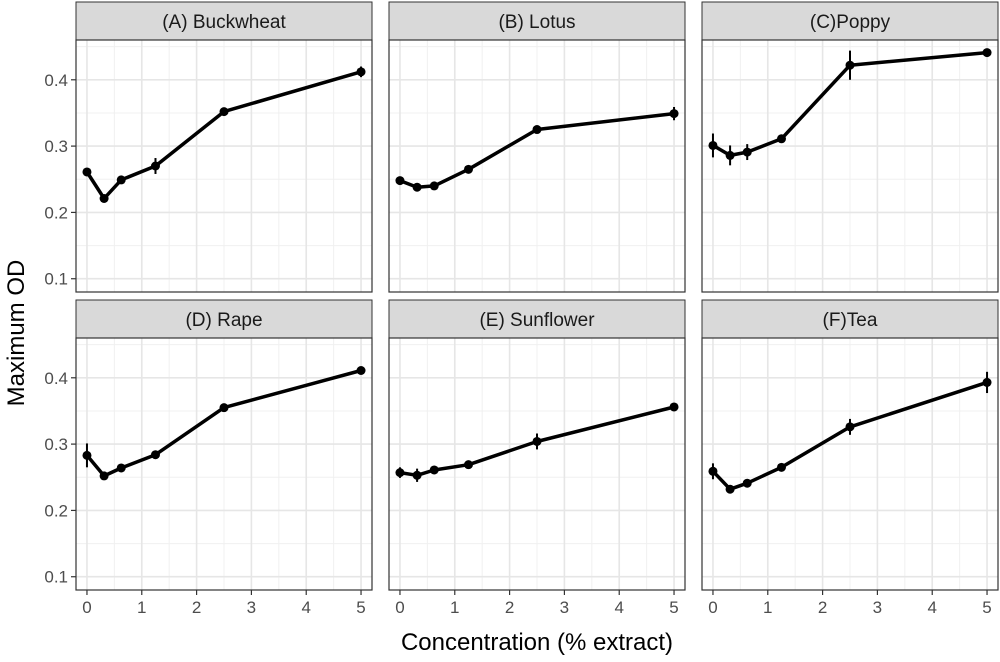 Image resolution: width=1000 pixels, height=662 pixels. I want to click on panel: (F)Tea 0 1 2 3 4 5, so click(850, 458).